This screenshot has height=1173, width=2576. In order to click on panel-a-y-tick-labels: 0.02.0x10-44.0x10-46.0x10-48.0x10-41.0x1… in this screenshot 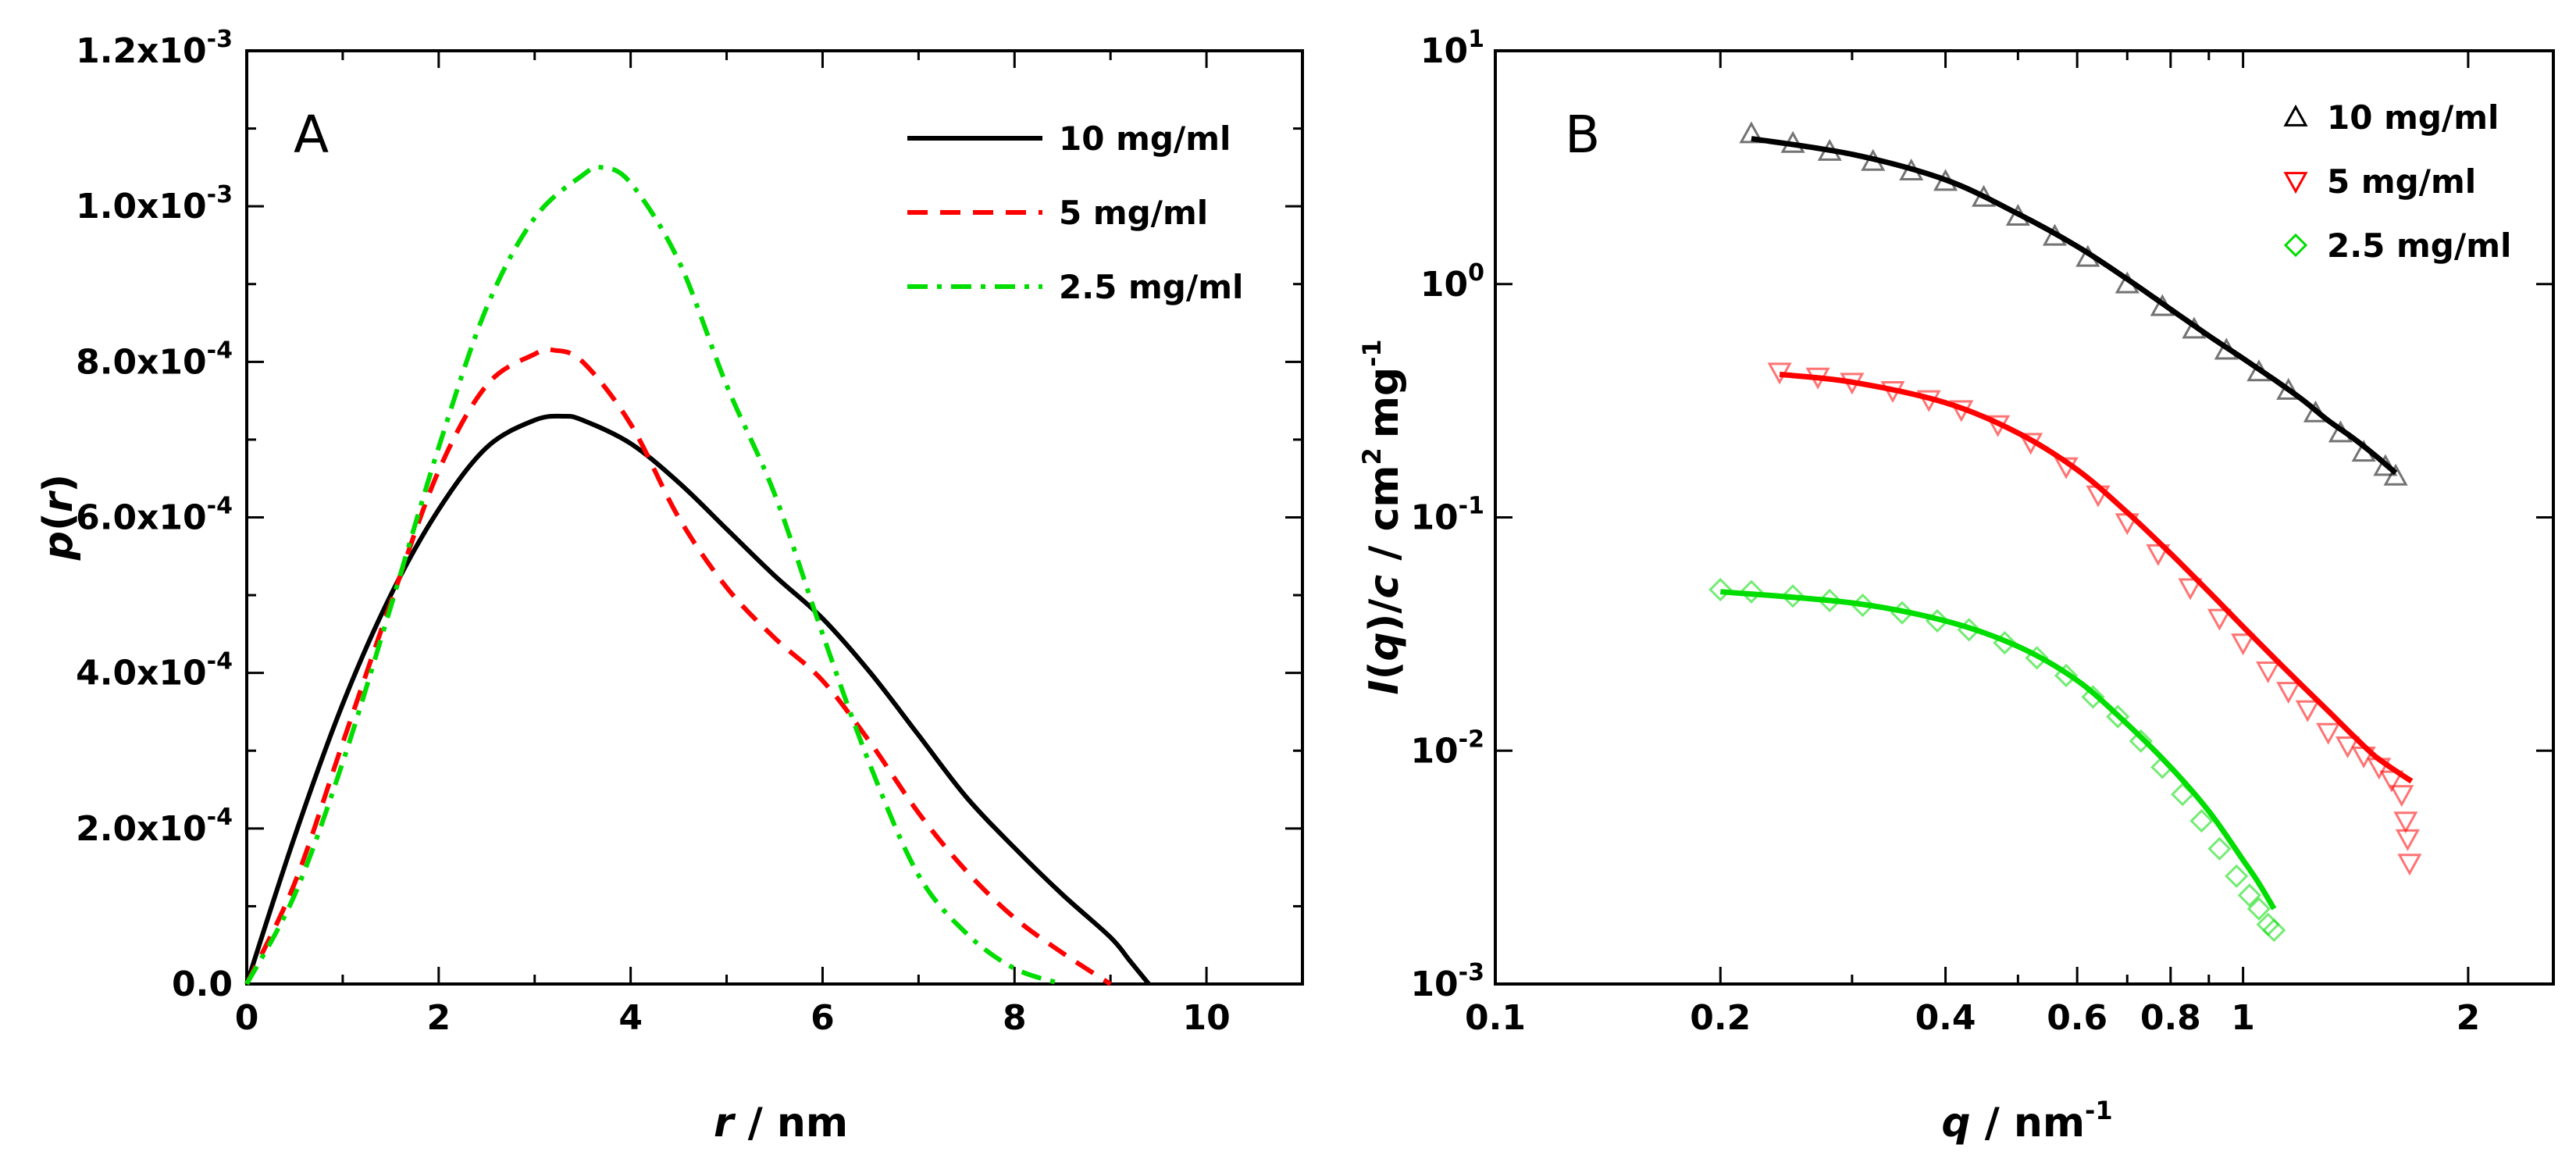, I will do `click(154, 515)`.